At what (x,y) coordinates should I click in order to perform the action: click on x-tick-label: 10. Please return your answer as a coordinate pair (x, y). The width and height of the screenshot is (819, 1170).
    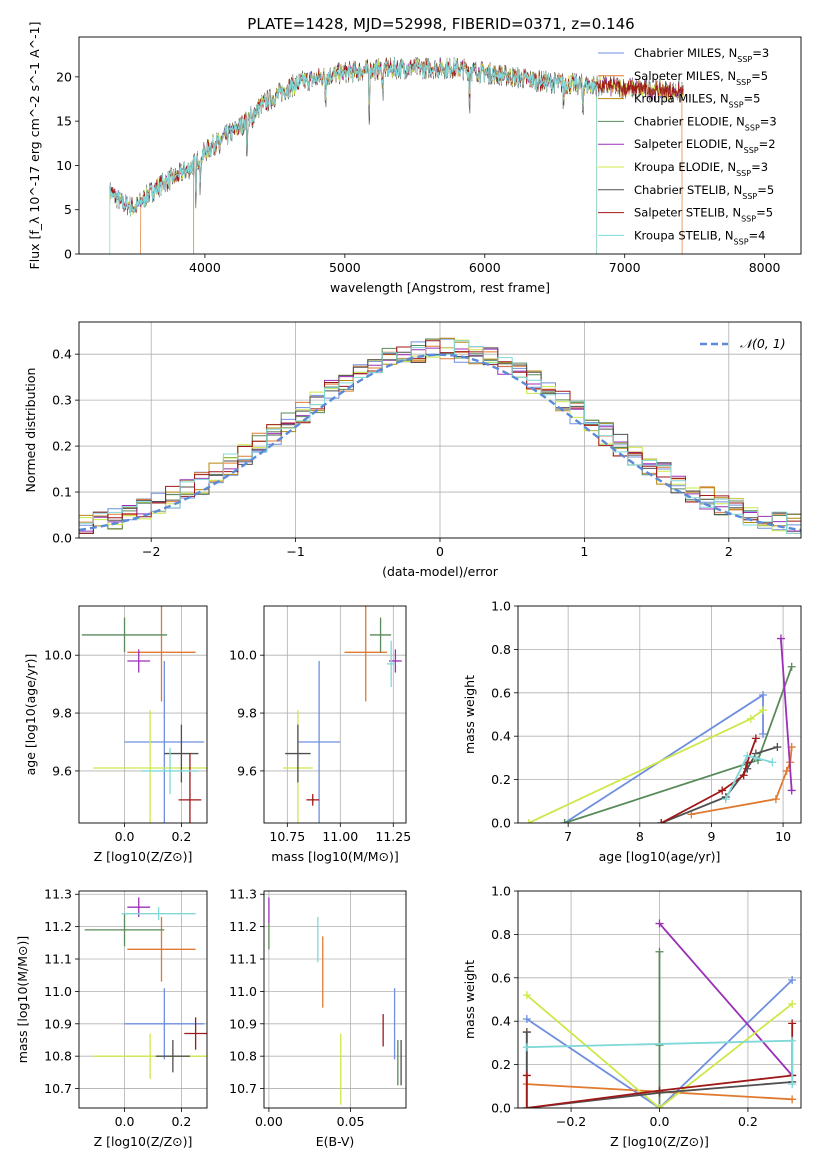
    Looking at the image, I should click on (783, 836).